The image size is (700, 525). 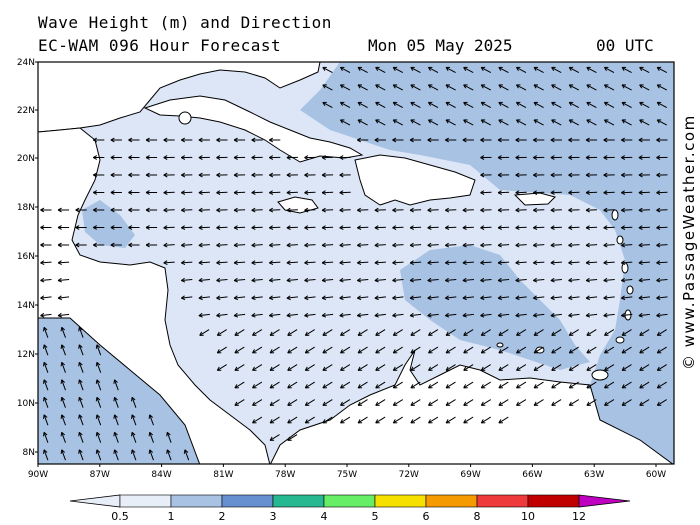 I want to click on lat-label: 12N, so click(x=26, y=355).